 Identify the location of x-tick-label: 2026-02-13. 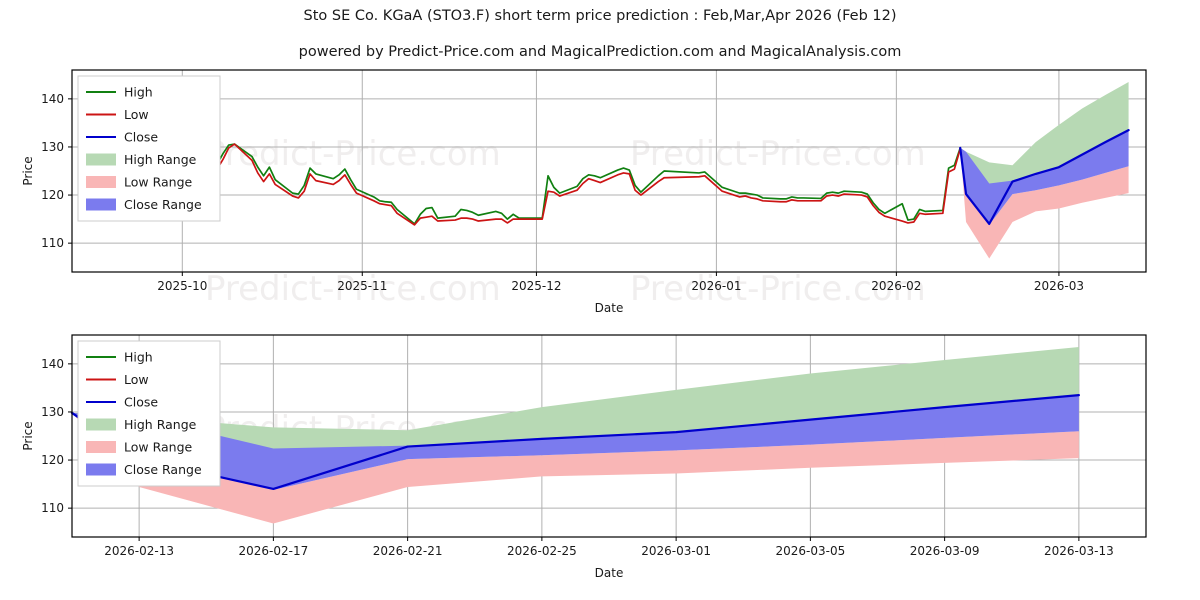
(139, 551).